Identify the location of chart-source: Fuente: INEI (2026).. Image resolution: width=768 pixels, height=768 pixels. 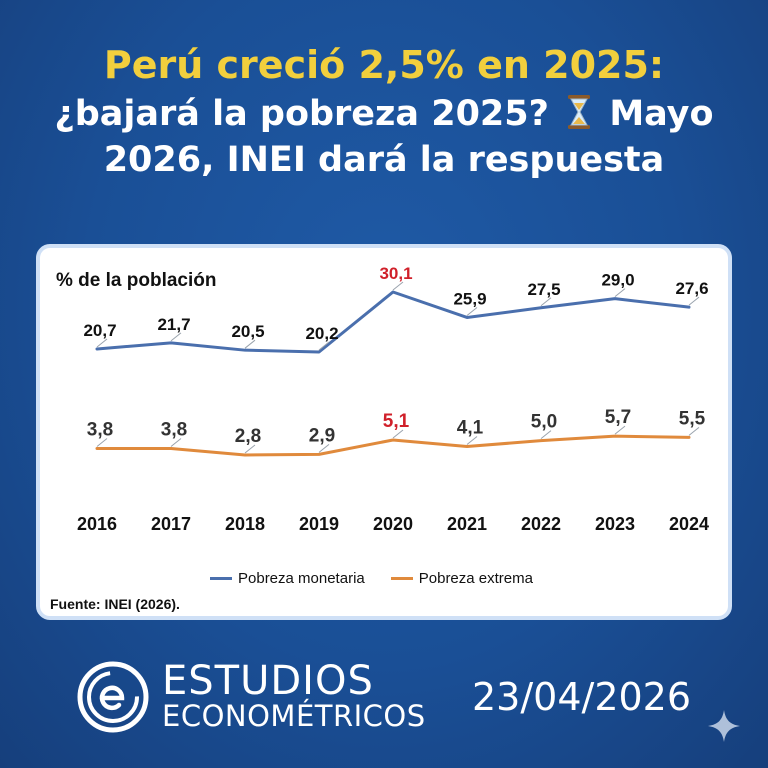
(115, 604).